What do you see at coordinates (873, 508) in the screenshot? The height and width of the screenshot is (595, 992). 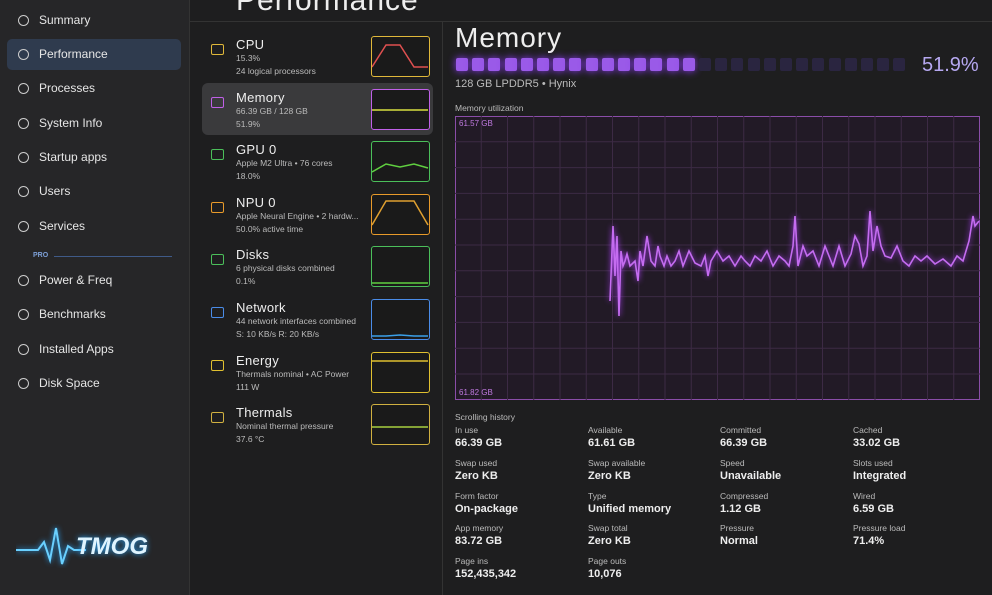 I see `stat-value: 6.59 GB` at bounding box center [873, 508].